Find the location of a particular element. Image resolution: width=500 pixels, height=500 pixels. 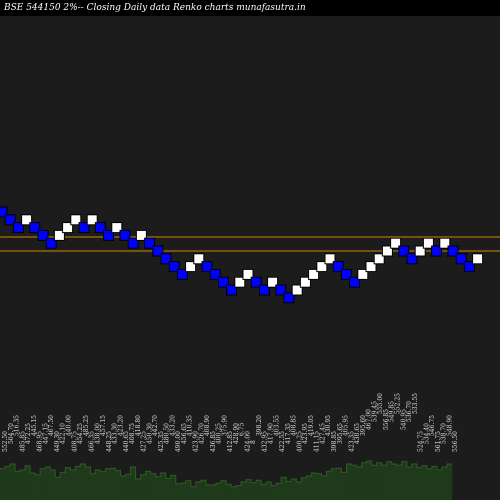

volume-label: 422.55 is located at coordinates (282, 441).